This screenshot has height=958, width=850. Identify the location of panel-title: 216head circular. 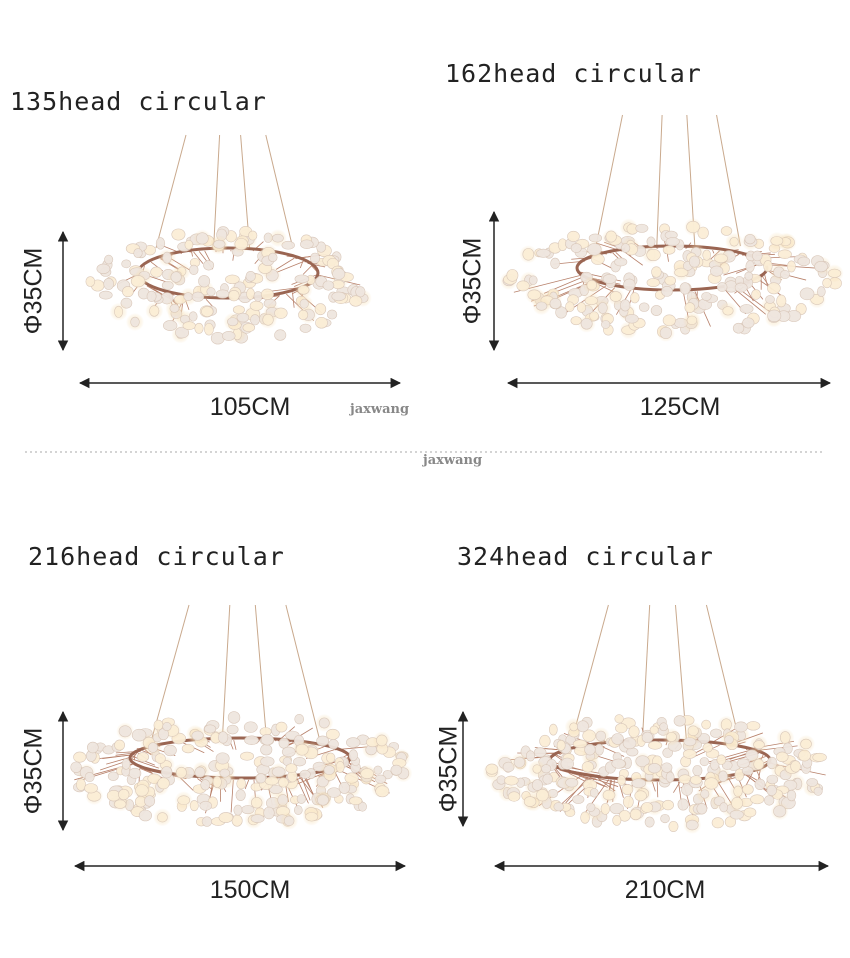
(156, 556).